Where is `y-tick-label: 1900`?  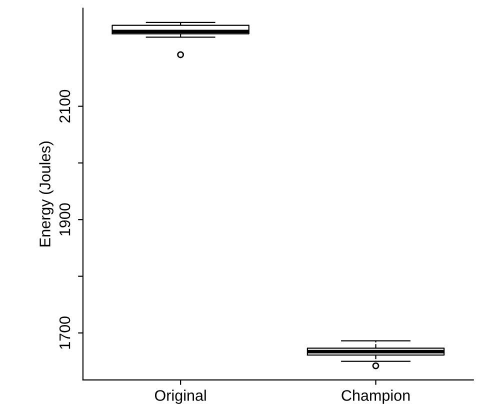 y-tick-label: 1900 is located at coordinates (64, 219).